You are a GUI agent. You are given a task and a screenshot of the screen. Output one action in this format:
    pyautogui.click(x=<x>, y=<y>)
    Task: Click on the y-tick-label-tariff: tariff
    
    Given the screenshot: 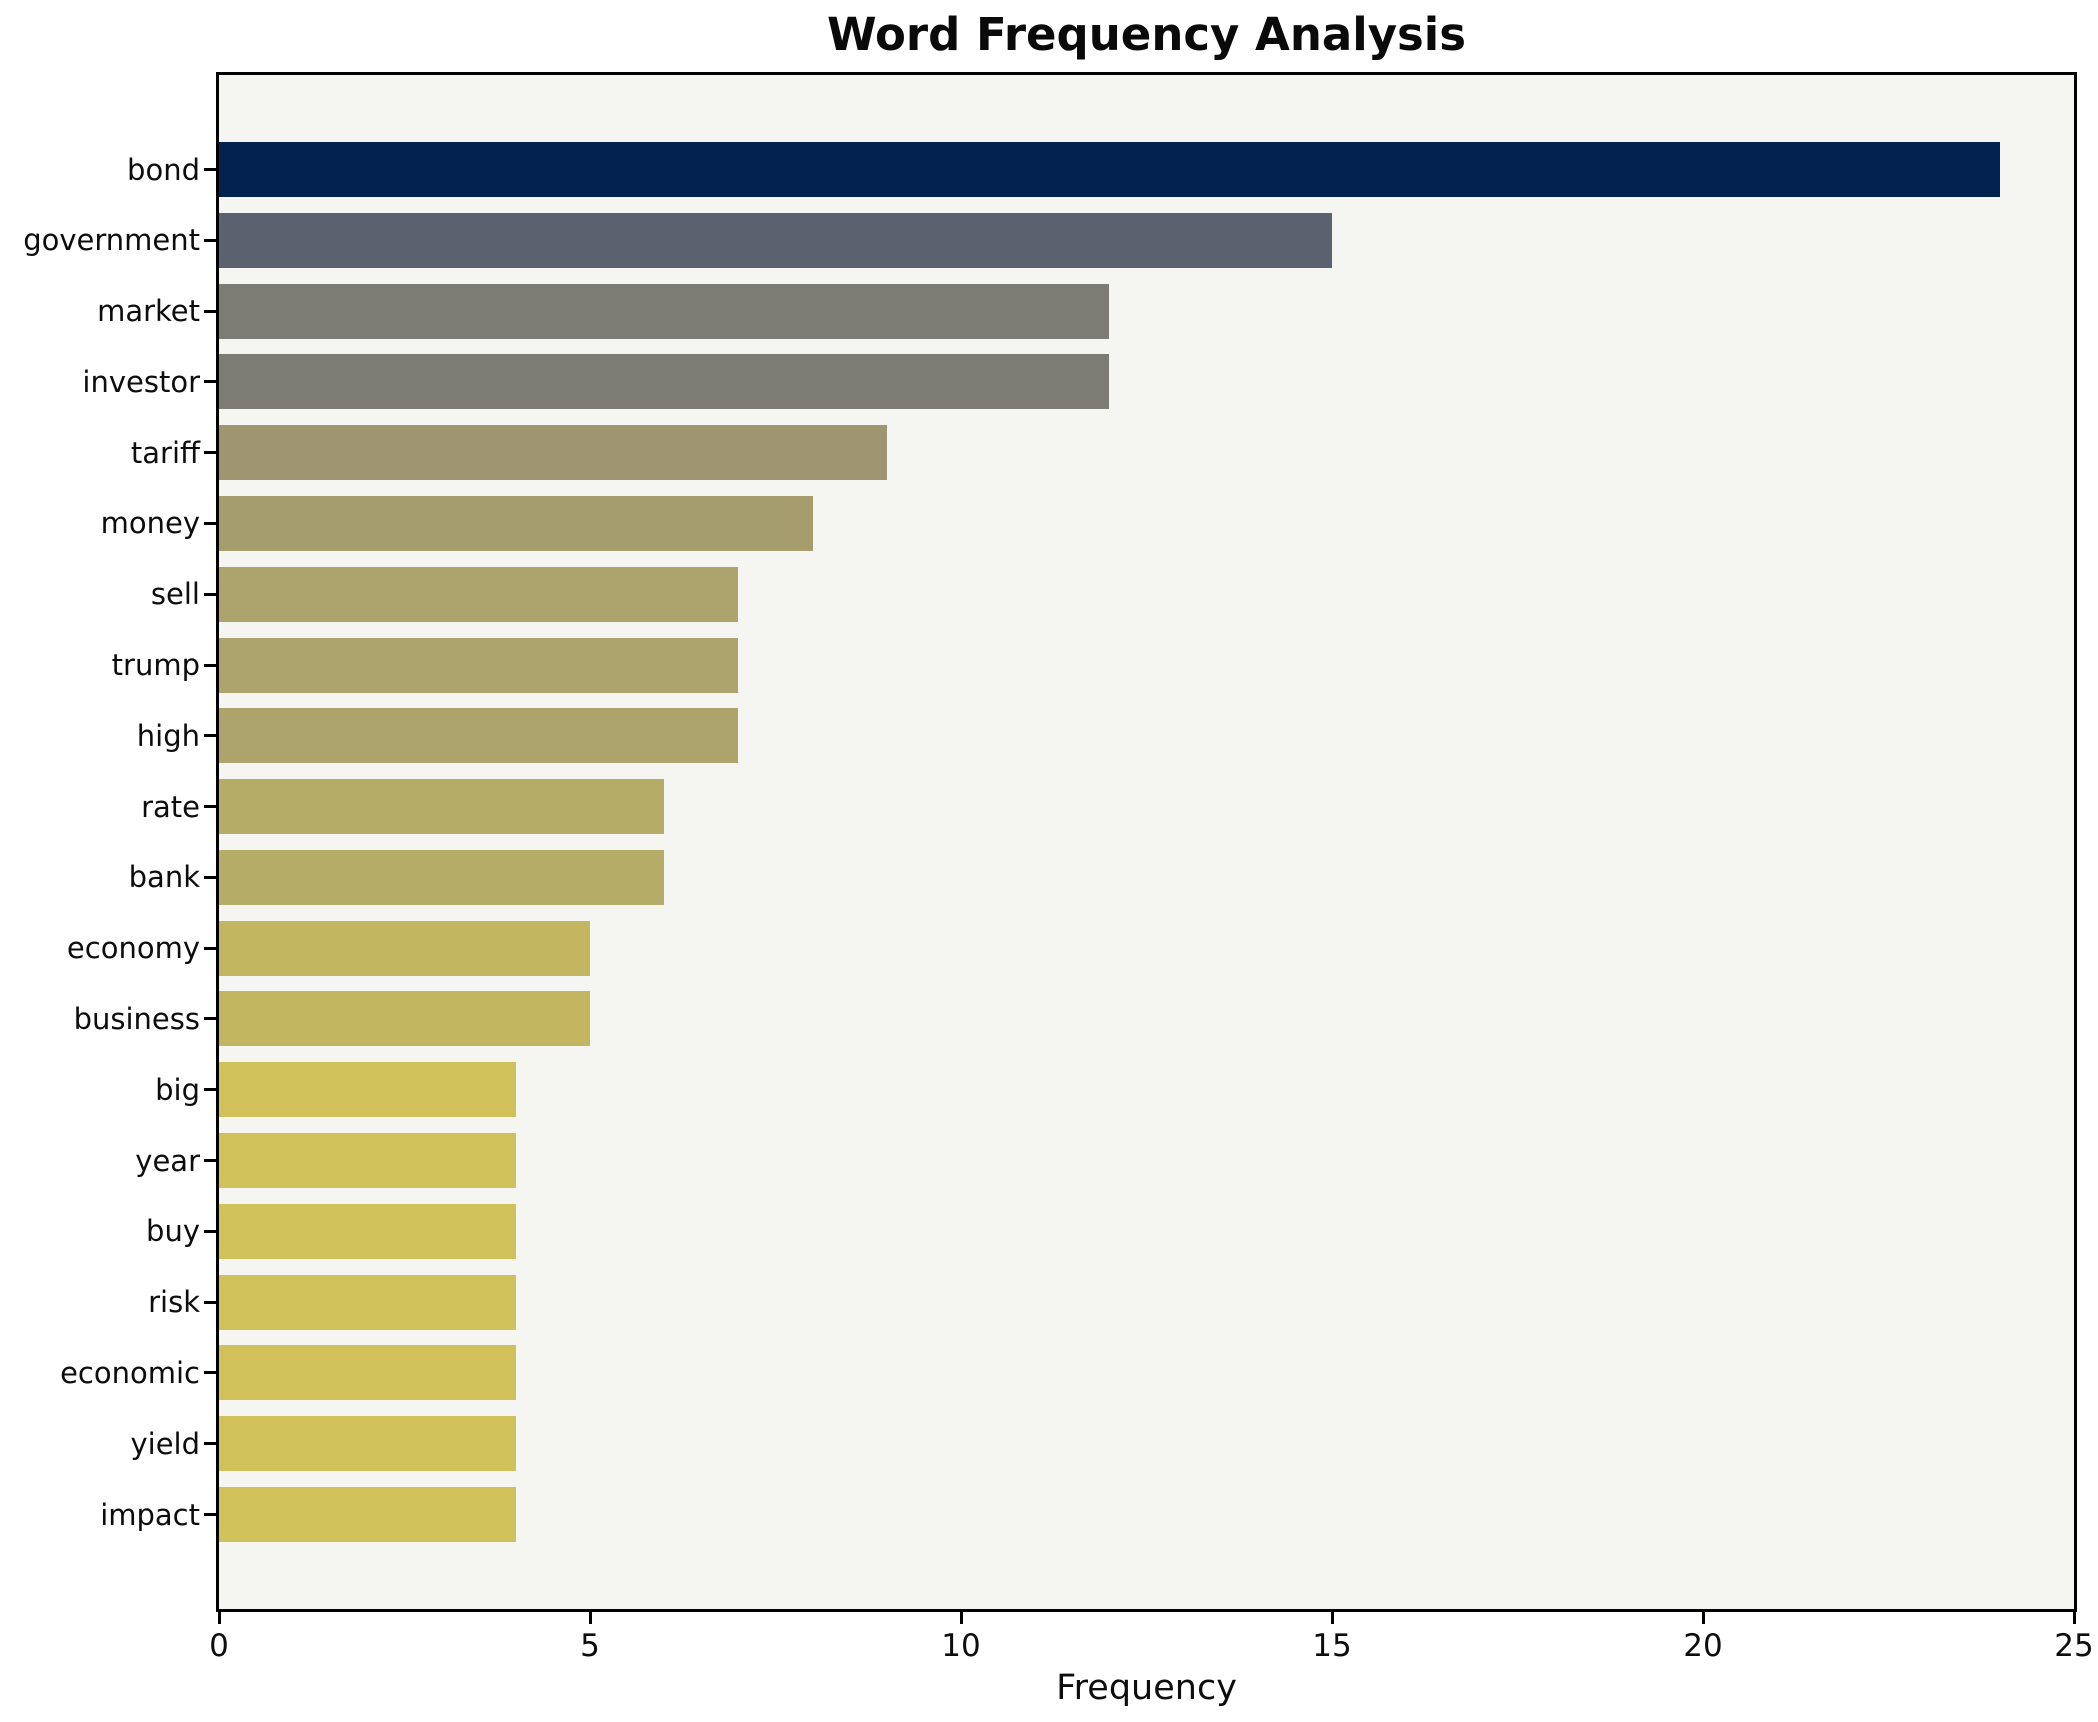 What is the action you would take?
    pyautogui.click(x=165, y=452)
    